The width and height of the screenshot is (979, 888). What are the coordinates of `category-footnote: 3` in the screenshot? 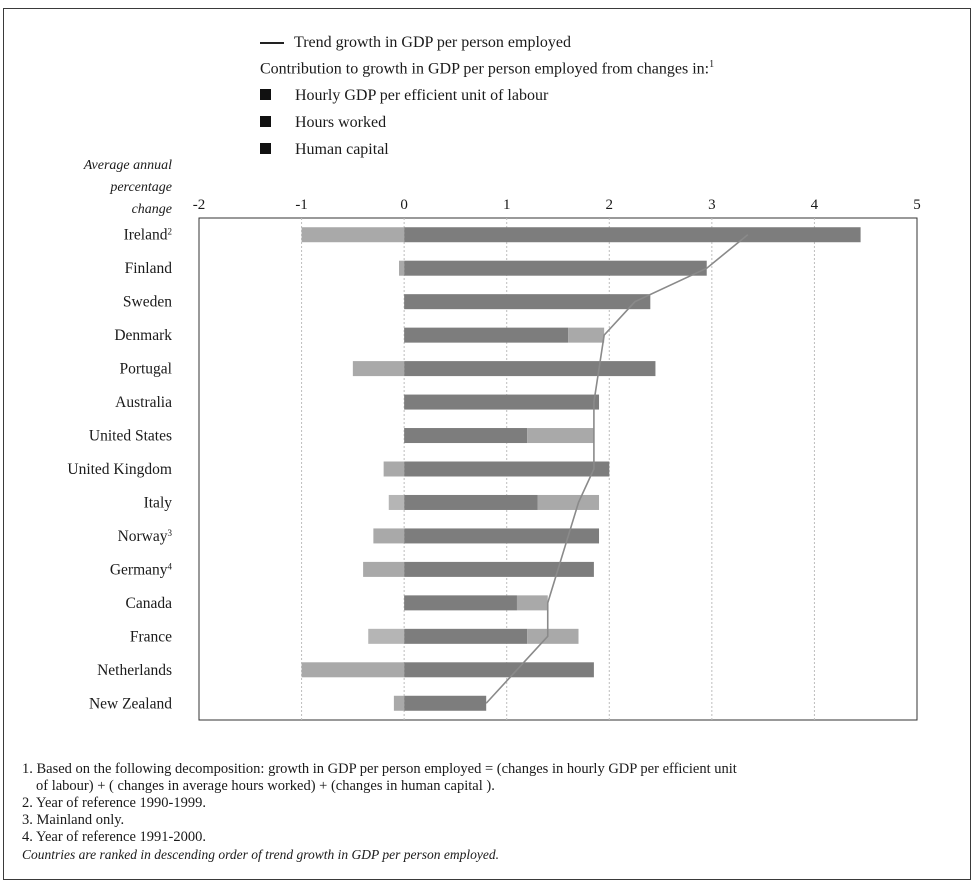 It's located at (170, 533).